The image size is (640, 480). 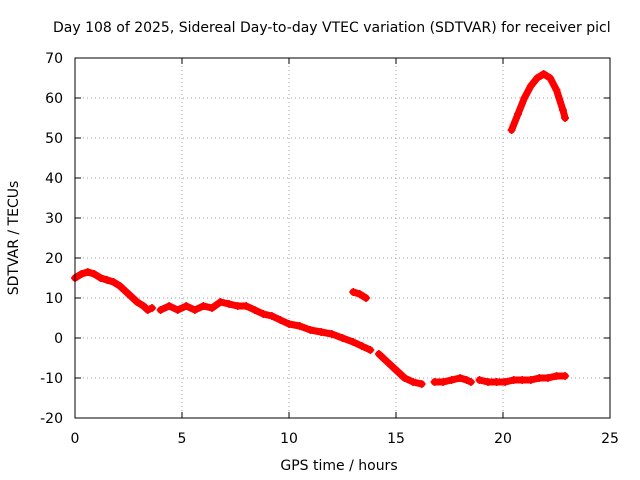 I want to click on y-tick-label: 70, so click(x=54, y=59).